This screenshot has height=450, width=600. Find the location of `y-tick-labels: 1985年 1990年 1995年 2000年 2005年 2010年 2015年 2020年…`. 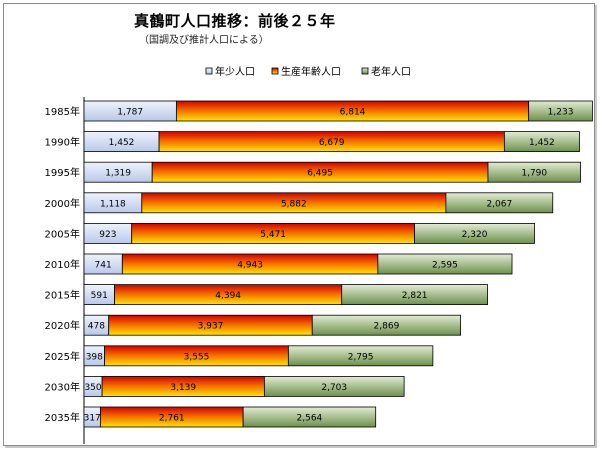

y-tick-labels: 1985年 1990年 1995年 2000年 2005年 2010年 2015年 2020年… is located at coordinates (62, 264).